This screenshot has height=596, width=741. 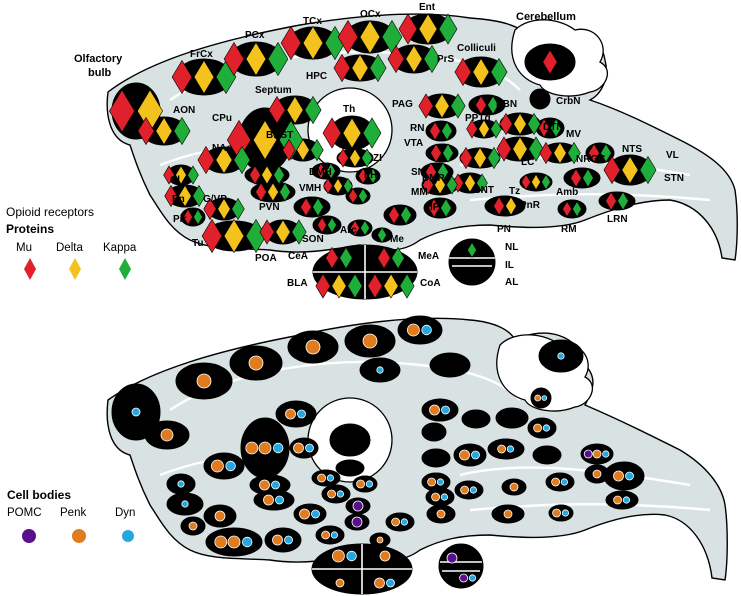 What do you see at coordinates (71, 242) in the screenshot?
I see `legend-opioid-receptors: Opioid receptors Proteins Mu Delta Kappa` at bounding box center [71, 242].